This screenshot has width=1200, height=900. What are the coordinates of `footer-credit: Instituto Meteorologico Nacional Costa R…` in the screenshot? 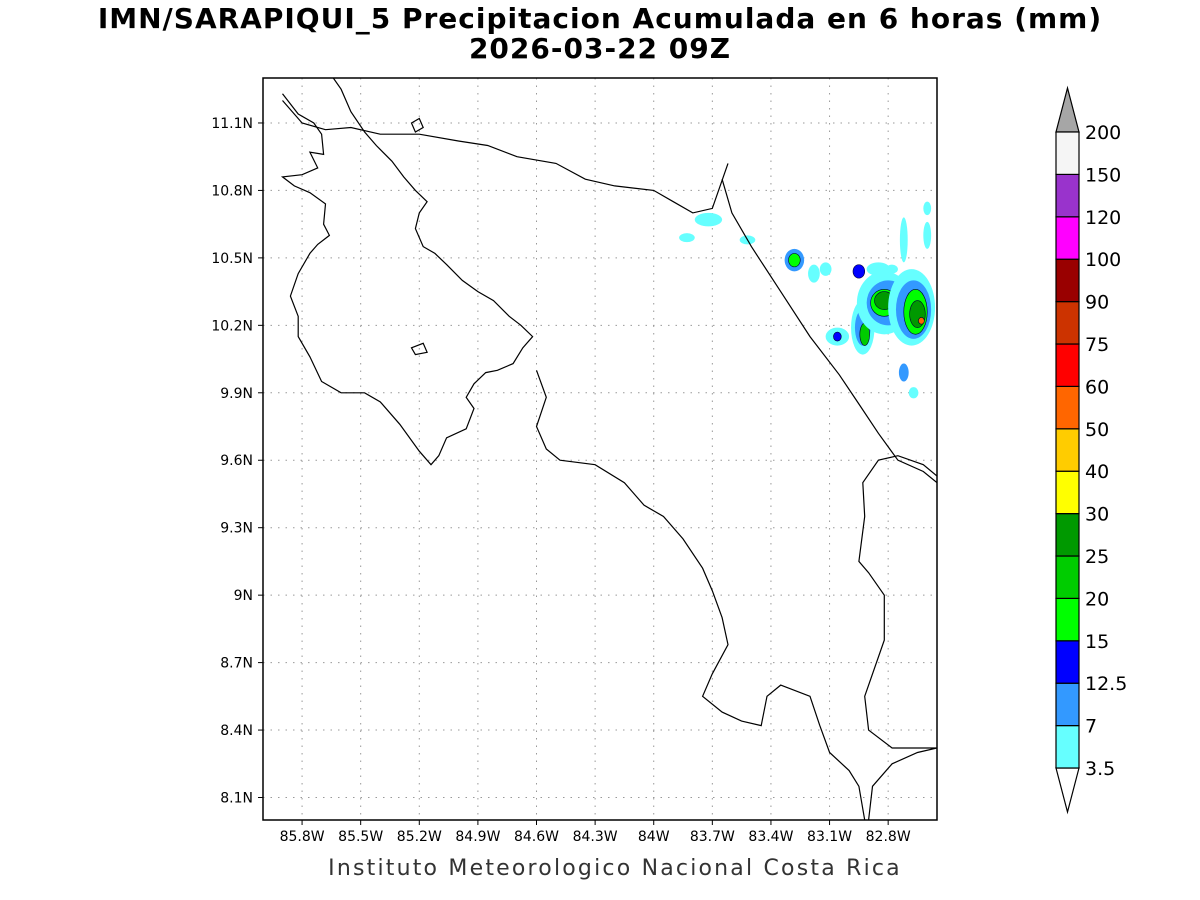 It's located at (615, 868).